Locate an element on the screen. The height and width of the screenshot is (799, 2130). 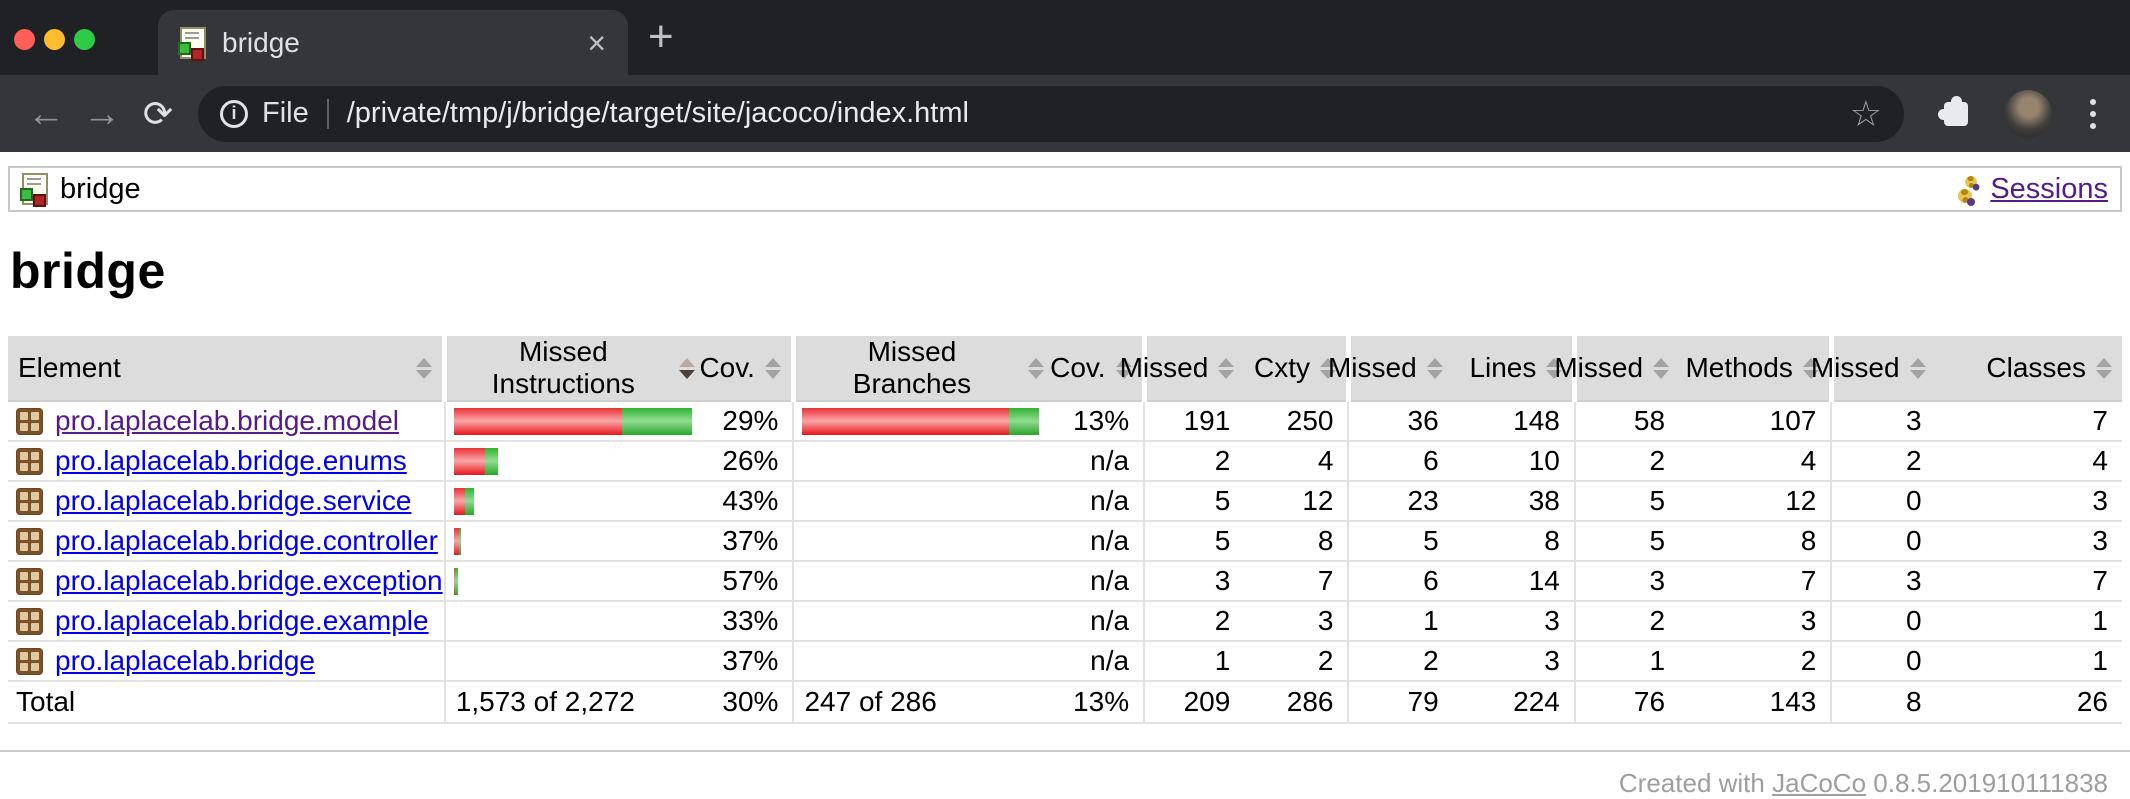
back-icon: ← is located at coordinates (46, 113).